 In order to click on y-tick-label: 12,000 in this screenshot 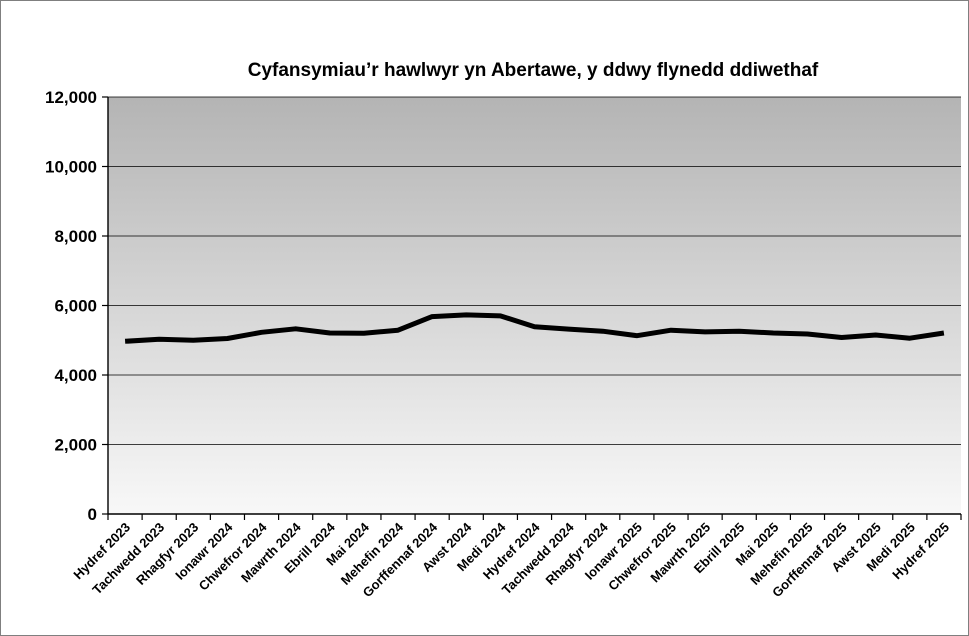, I will do `click(71, 97)`.